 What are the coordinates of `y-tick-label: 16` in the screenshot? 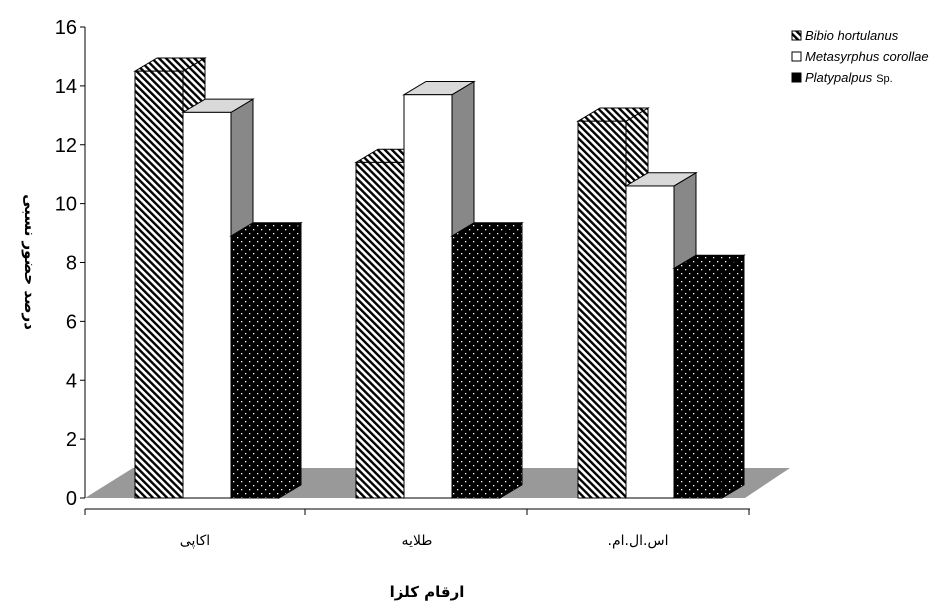 It's located at (66, 28).